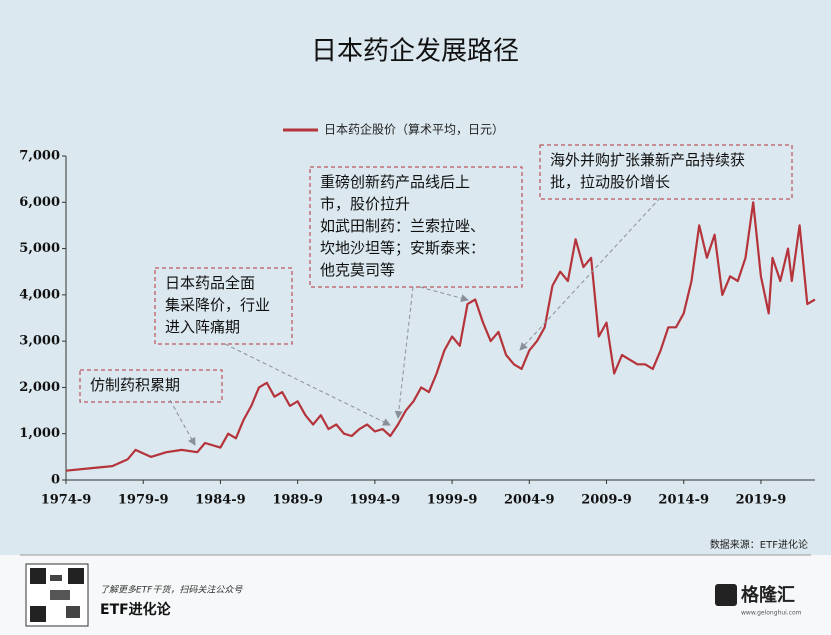 This screenshot has height=635, width=831. I want to click on annotation-text: 海外并购扩张兼新产品持续获, so click(647, 160).